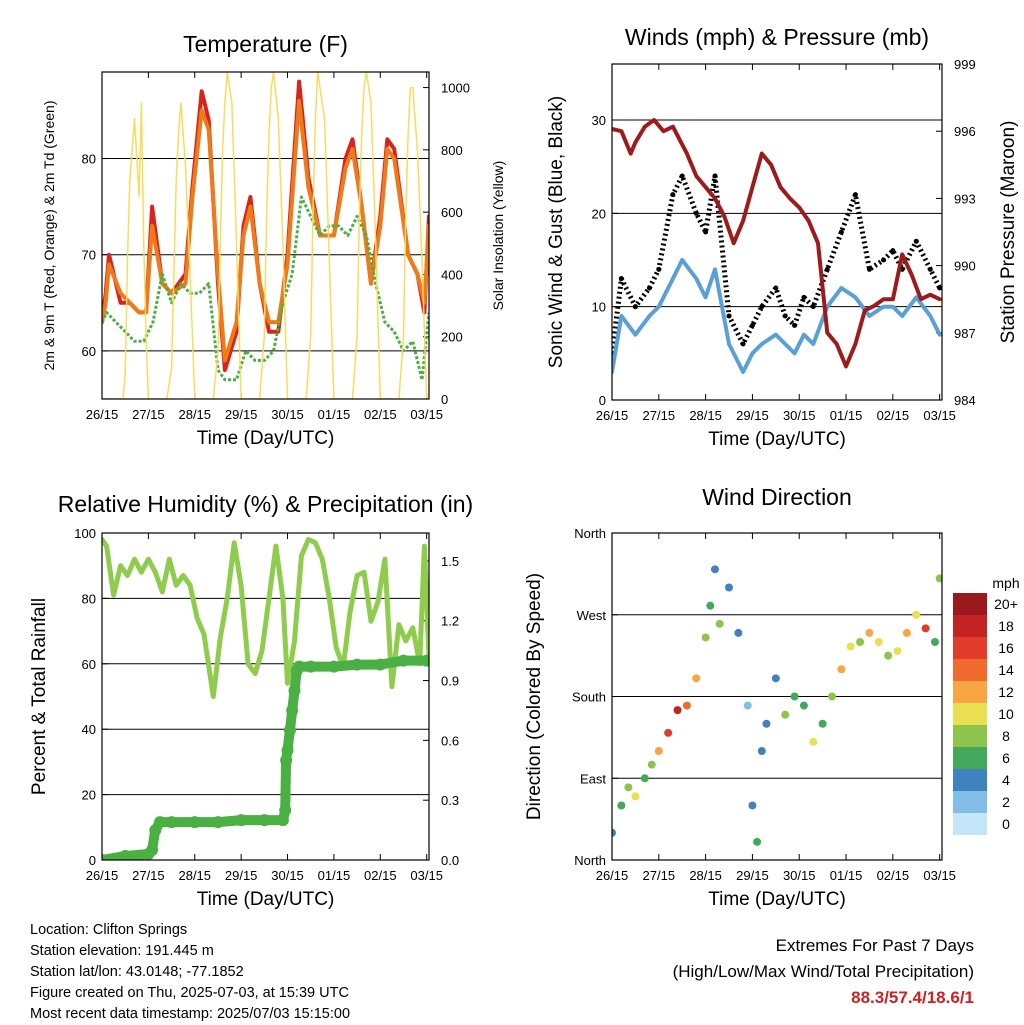 The height and width of the screenshot is (1025, 1024). I want to click on series-wind, so click(777, 316).